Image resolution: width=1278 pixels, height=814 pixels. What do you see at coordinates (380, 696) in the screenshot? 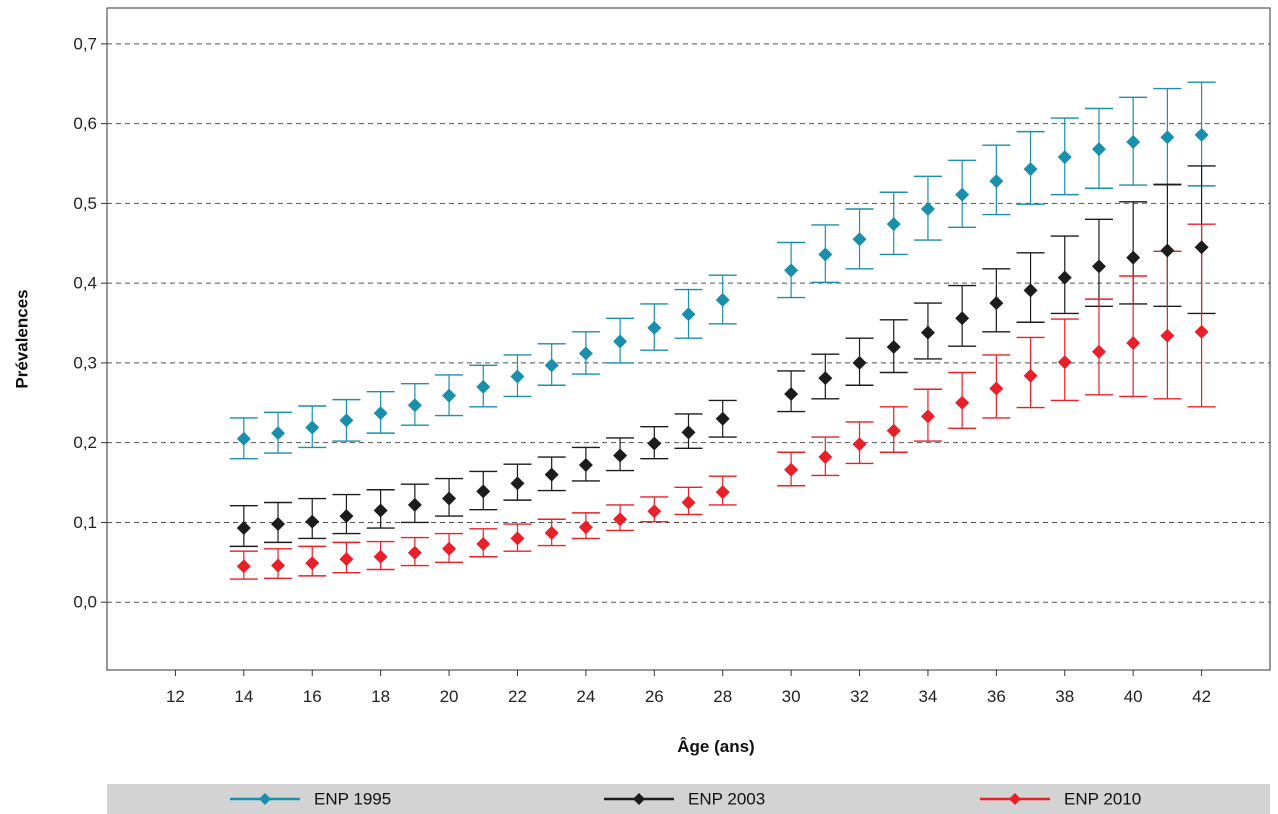
I see `x-tick-label: 18` at bounding box center [380, 696].